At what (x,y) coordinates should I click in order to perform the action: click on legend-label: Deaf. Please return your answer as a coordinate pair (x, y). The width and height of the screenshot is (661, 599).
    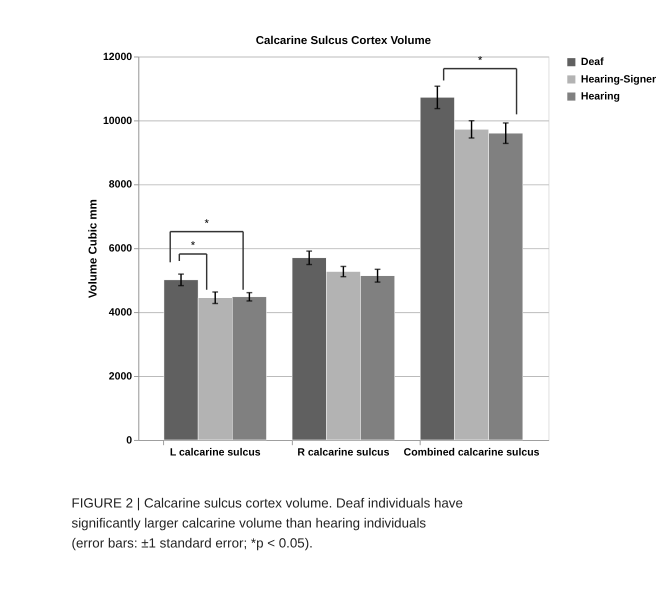
    Looking at the image, I should click on (592, 62).